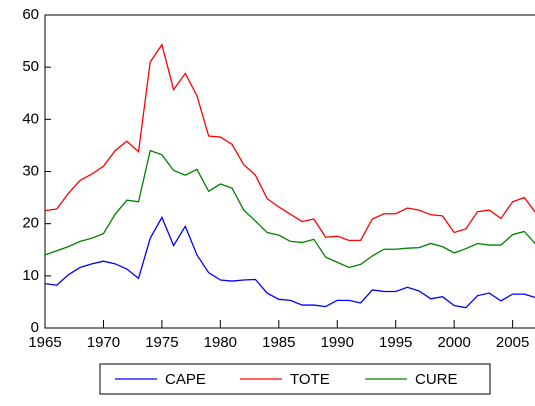  What do you see at coordinates (30, 223) in the screenshot?
I see `y-tick-label: 20` at bounding box center [30, 223].